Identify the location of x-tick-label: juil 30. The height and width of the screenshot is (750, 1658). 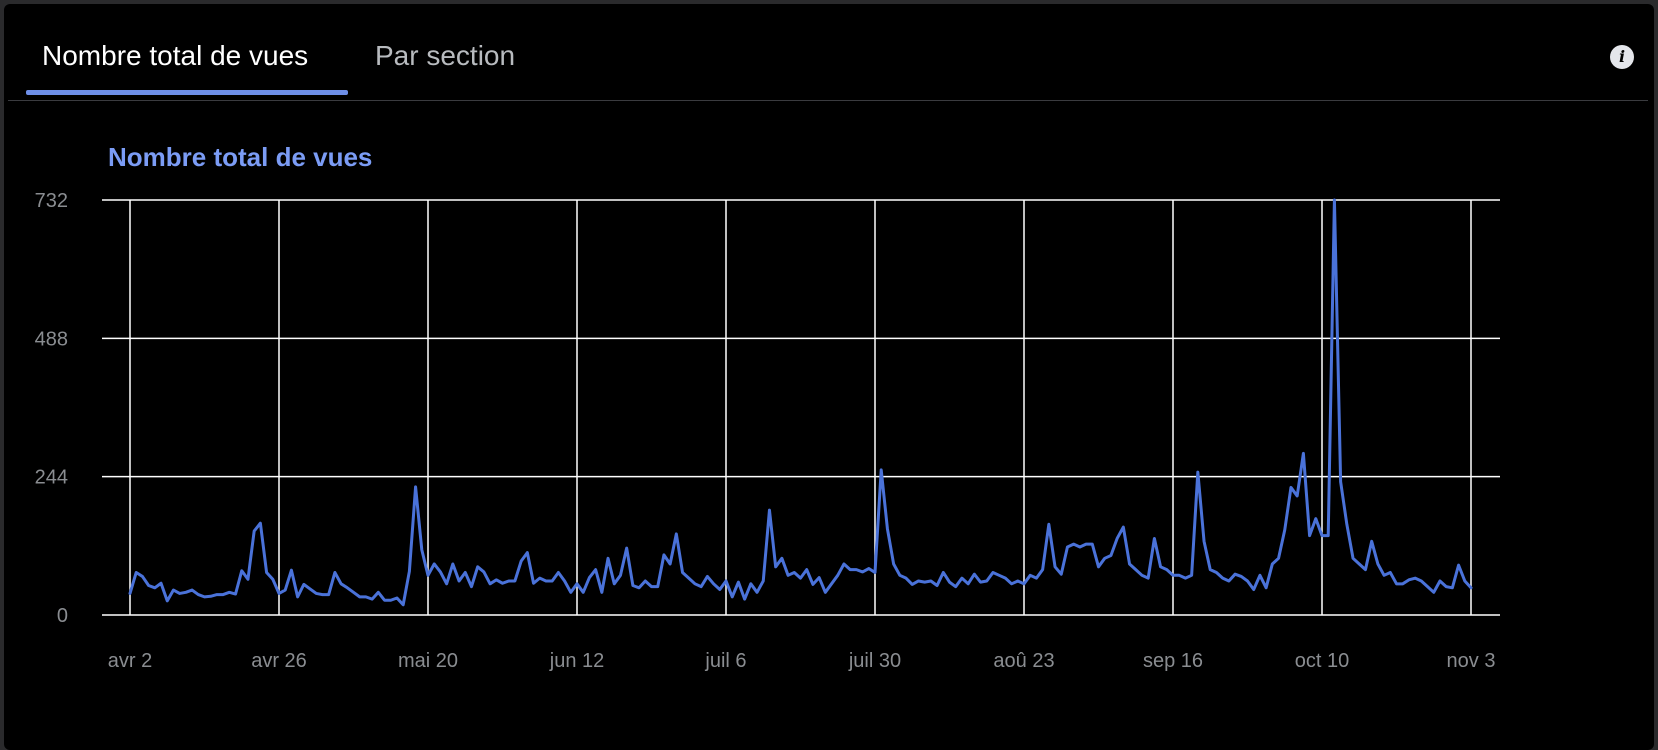
(874, 661).